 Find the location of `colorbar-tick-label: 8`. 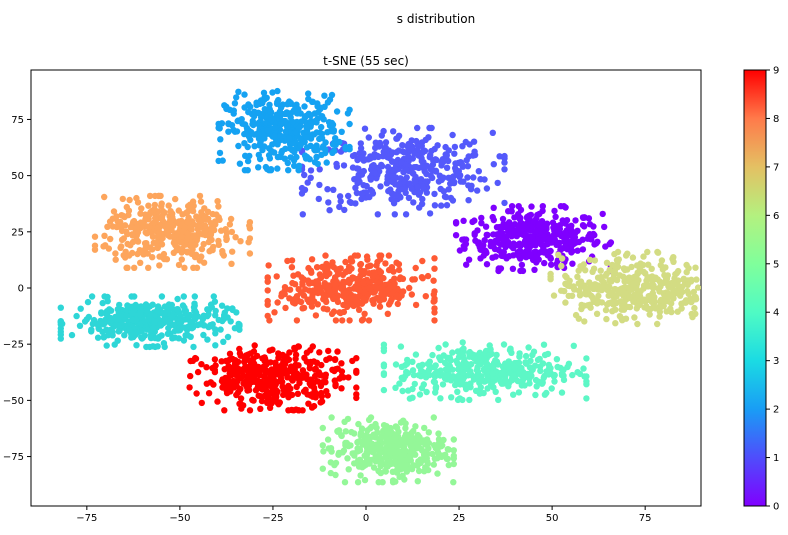

colorbar-tick-label: 8 is located at coordinates (776, 119).